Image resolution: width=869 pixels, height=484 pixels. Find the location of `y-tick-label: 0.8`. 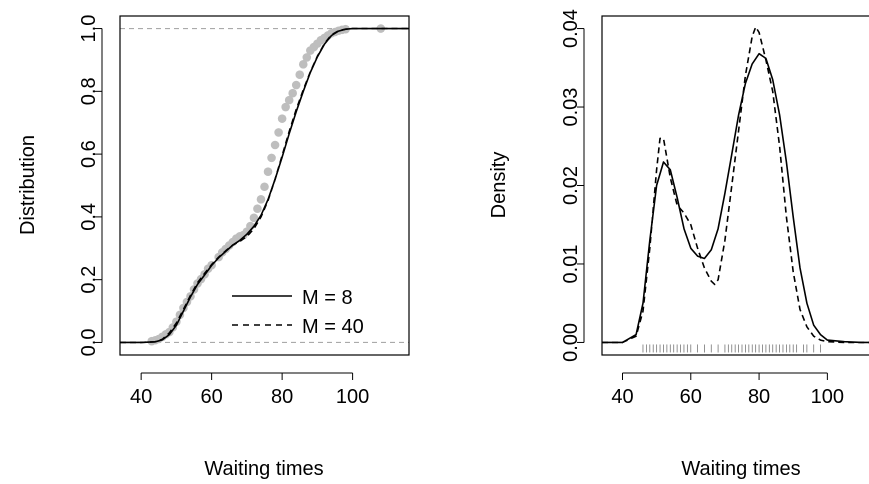

y-tick-label: 0.8 is located at coordinates (89, 91).